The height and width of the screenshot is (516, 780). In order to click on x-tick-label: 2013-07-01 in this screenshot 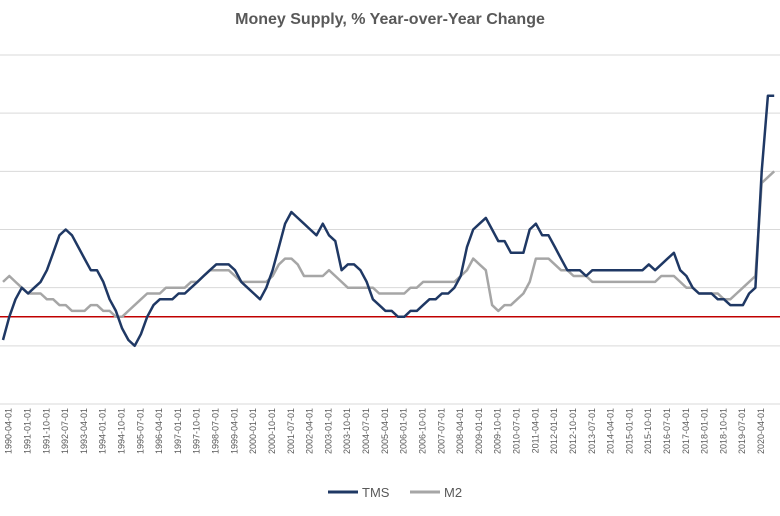, I will do `click(592, 431)`.